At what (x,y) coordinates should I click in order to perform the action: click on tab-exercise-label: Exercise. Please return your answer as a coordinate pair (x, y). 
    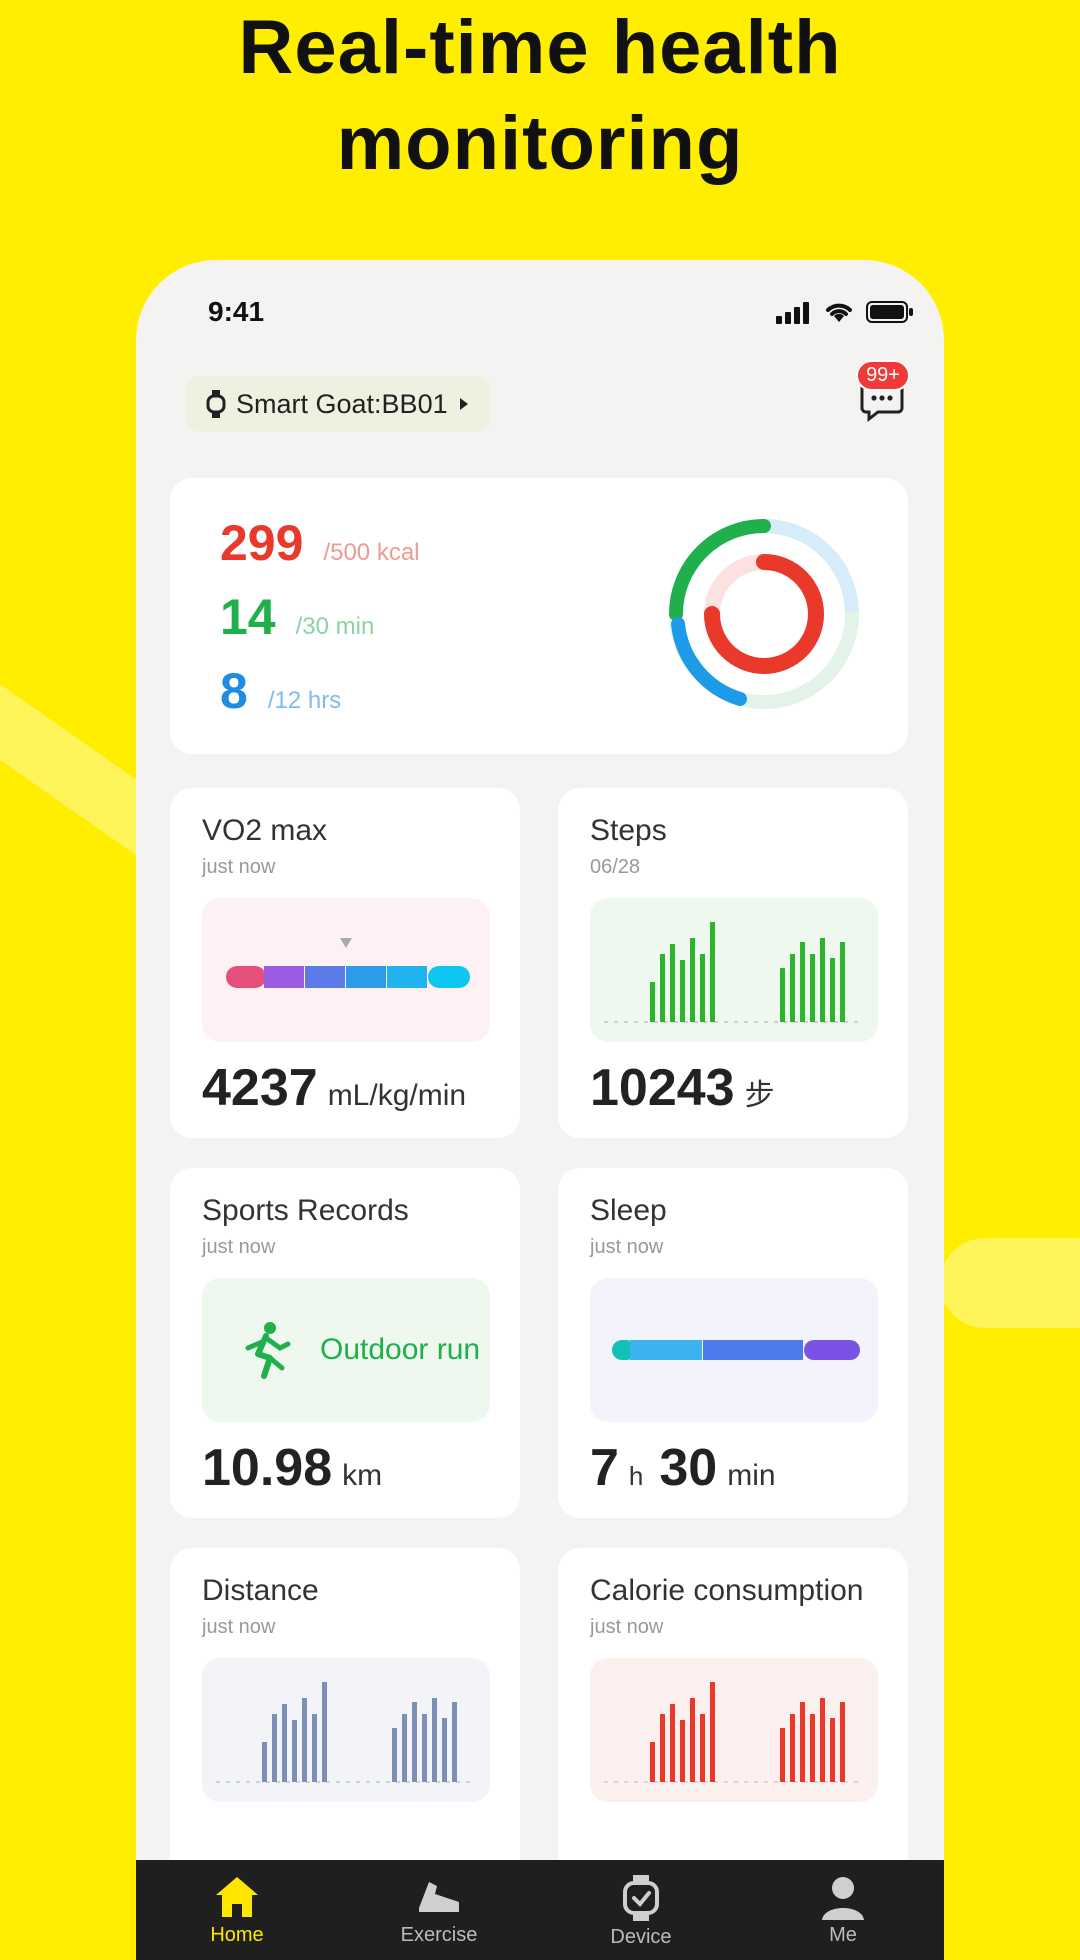
    Looking at the image, I should click on (439, 1935).